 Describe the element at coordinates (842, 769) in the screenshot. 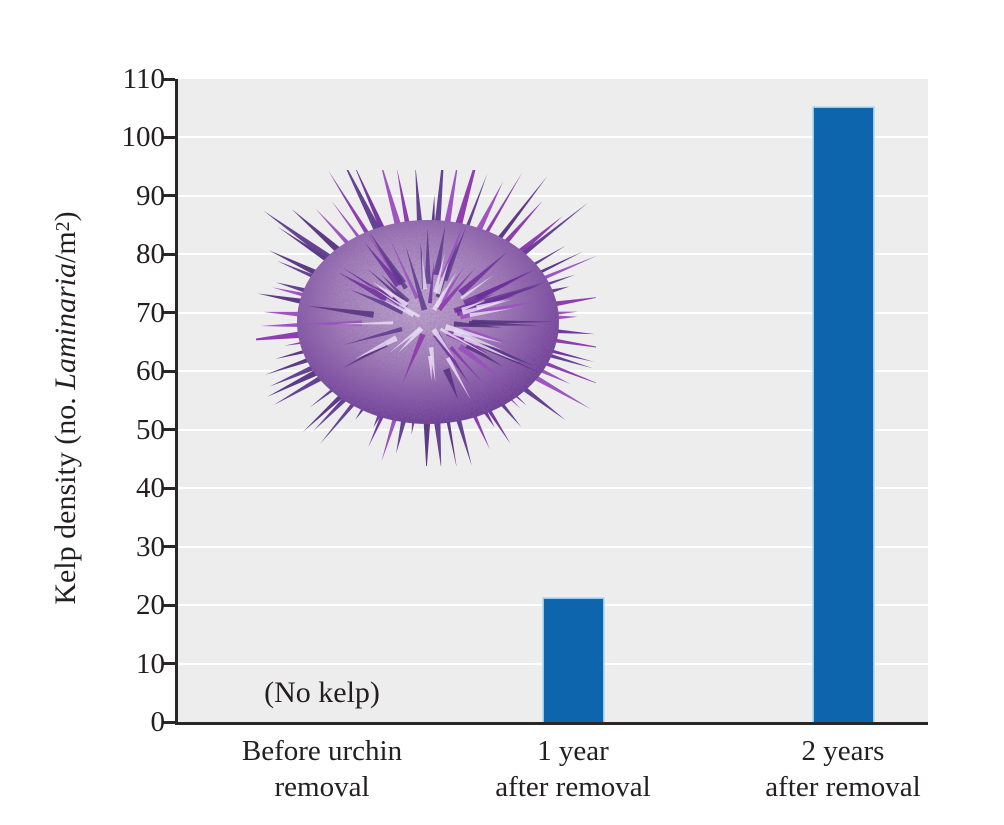

I see `x-category-label-2: 2 years after removal` at that location.